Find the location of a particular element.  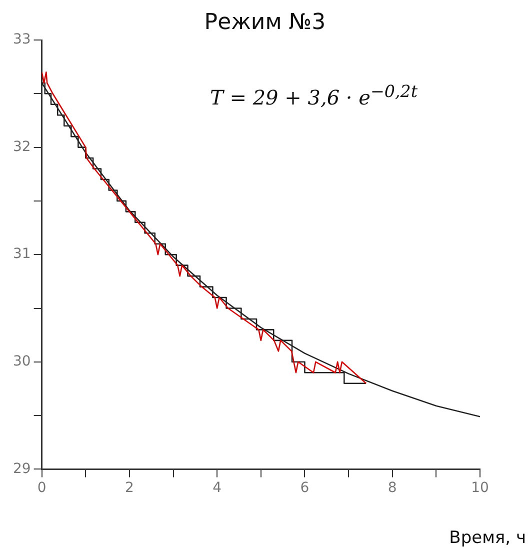

y-tick-label: 30 is located at coordinates (21, 362).